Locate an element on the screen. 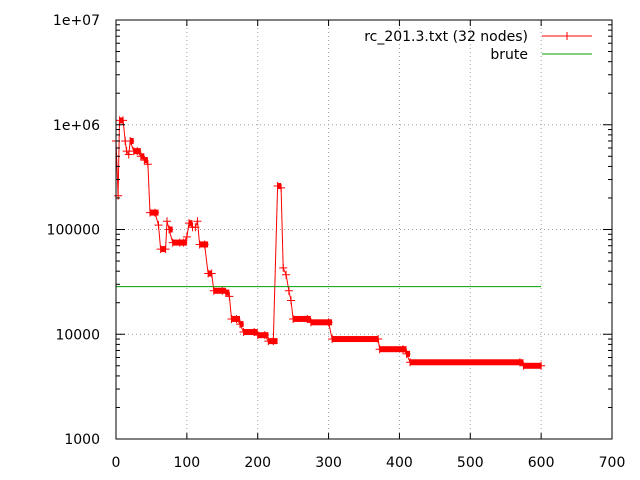  legend-label: rc_201.3.txt (32 nodes) is located at coordinates (446, 37).